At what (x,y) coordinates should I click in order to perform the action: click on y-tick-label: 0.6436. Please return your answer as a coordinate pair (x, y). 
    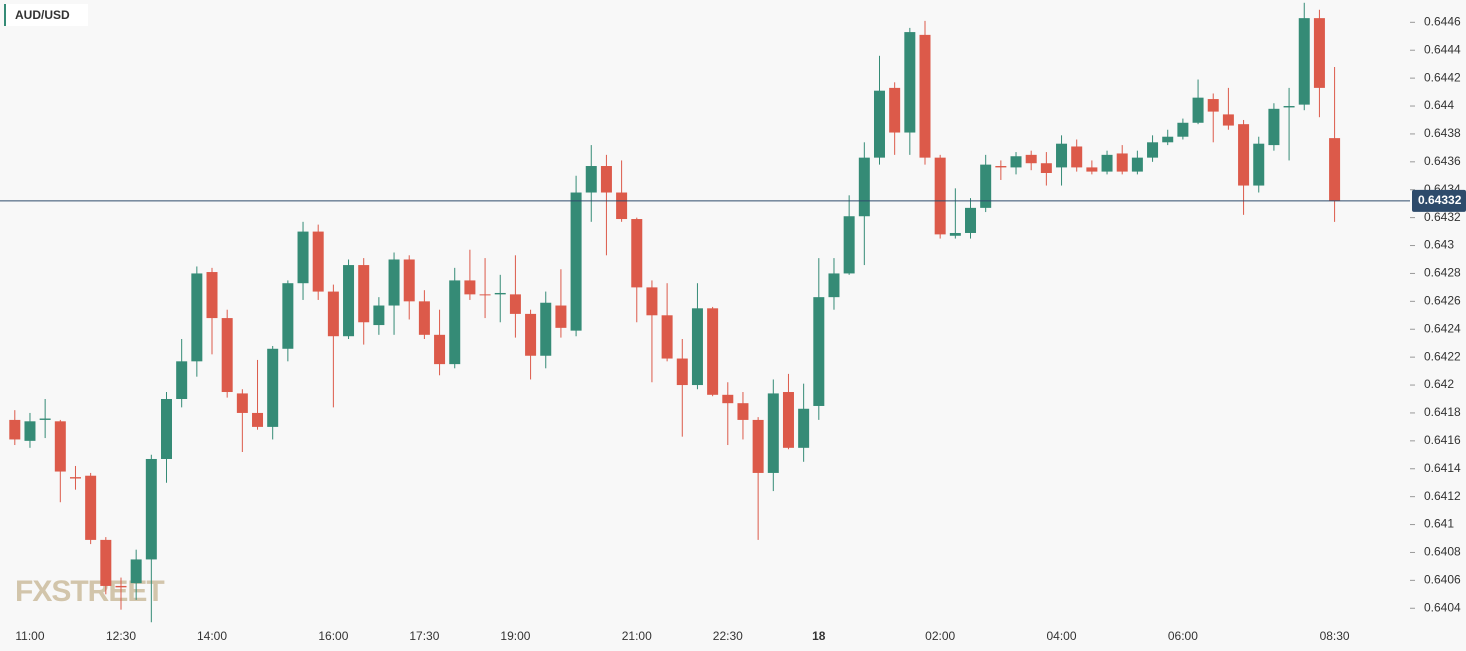
    Looking at the image, I should click on (1442, 161).